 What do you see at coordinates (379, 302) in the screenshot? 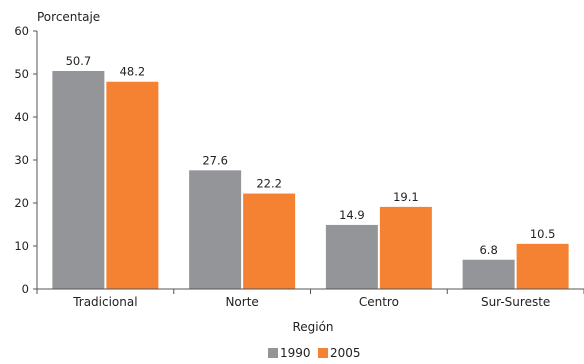
I see `x-tick-label: Centro` at bounding box center [379, 302].